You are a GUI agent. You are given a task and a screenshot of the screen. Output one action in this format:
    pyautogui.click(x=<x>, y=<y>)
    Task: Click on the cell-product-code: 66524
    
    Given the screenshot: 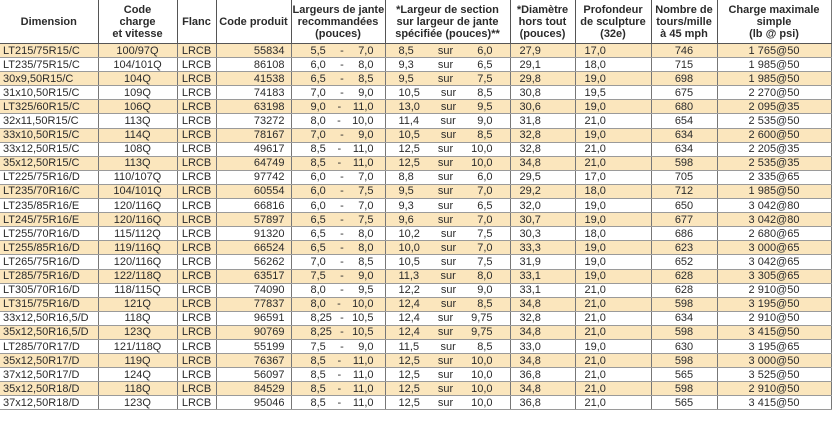 What is the action you would take?
    pyautogui.click(x=254, y=248)
    